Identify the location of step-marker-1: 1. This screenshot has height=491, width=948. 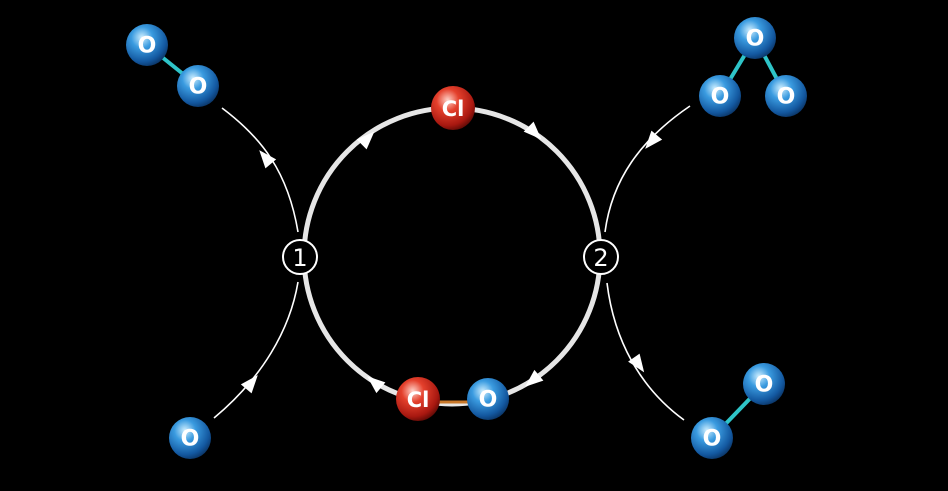
(300, 257).